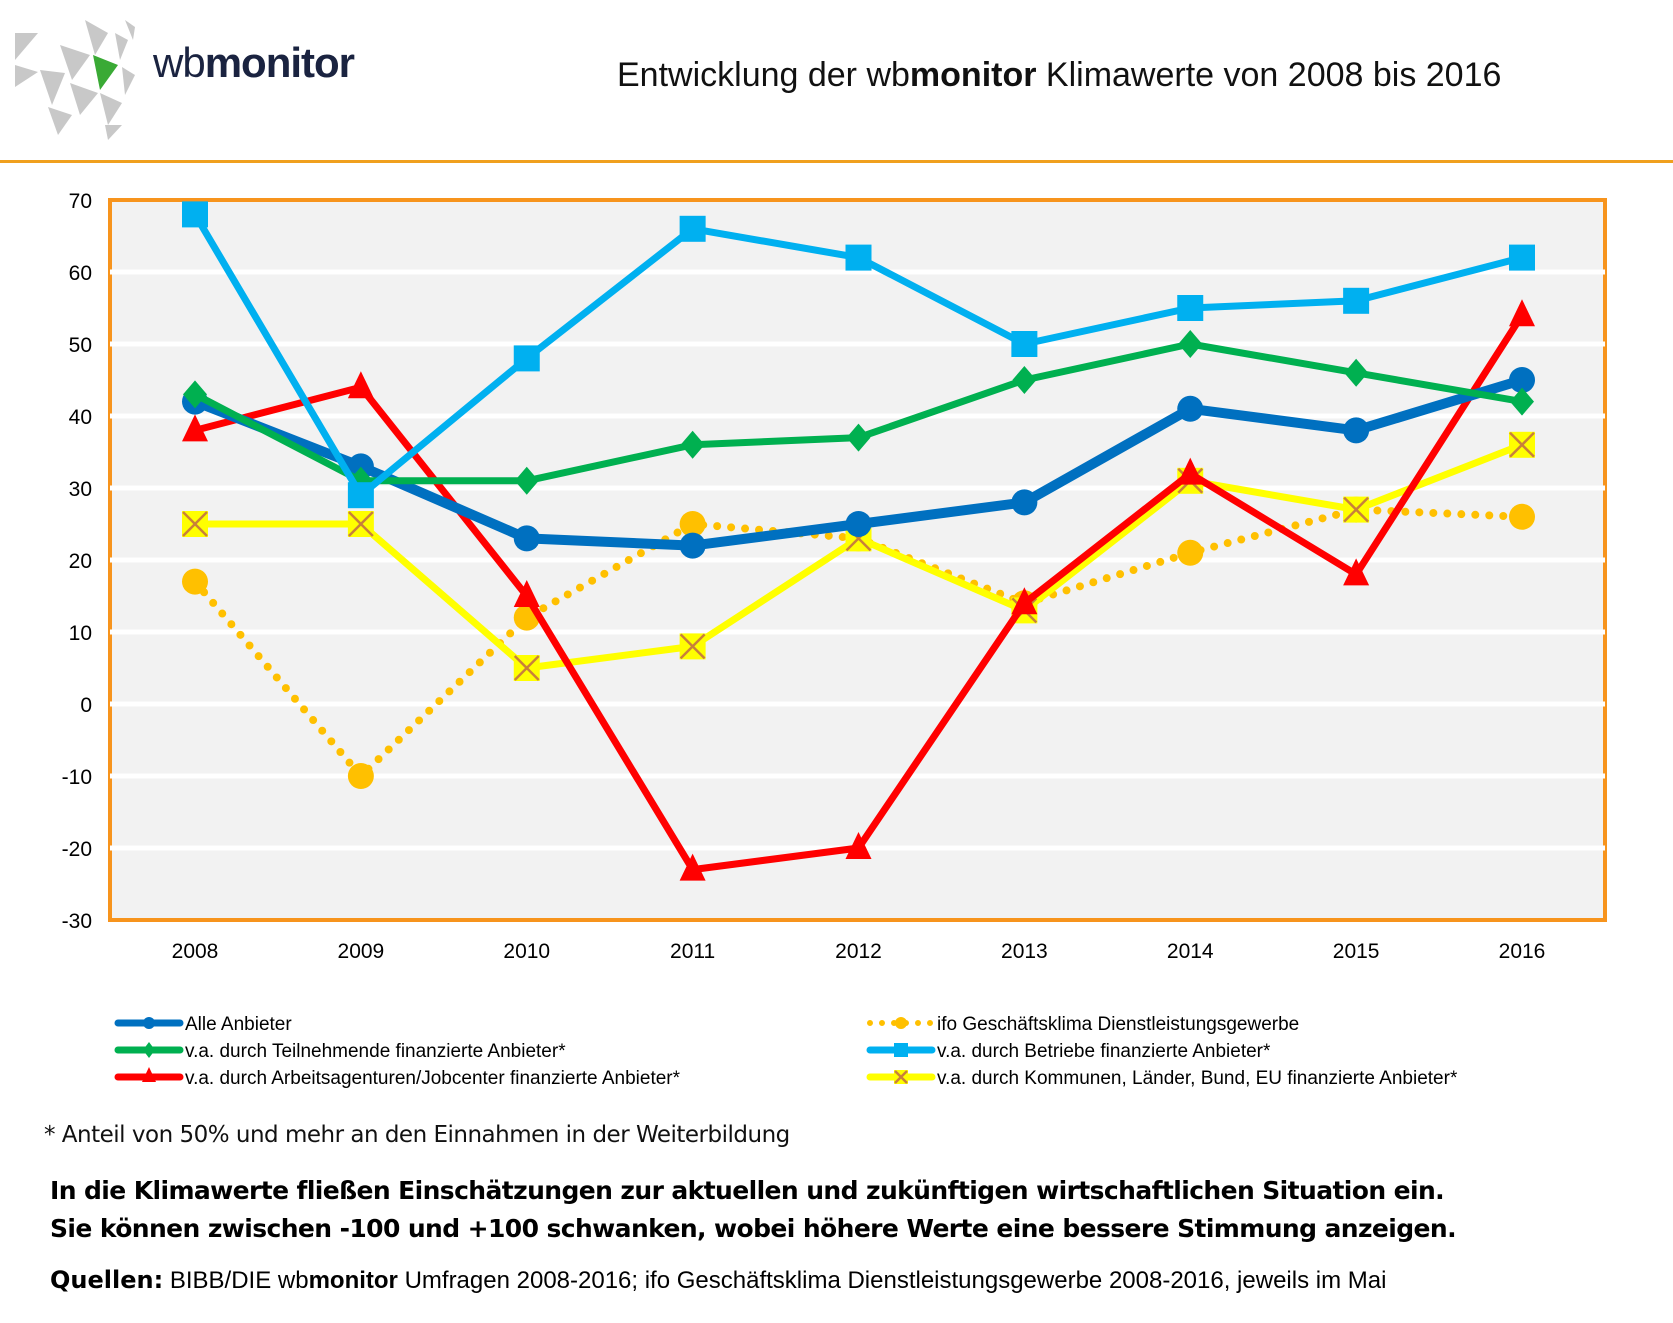 The width and height of the screenshot is (1673, 1323). Describe the element at coordinates (80, 345) in the screenshot. I see `y-tick-label: 50` at that location.